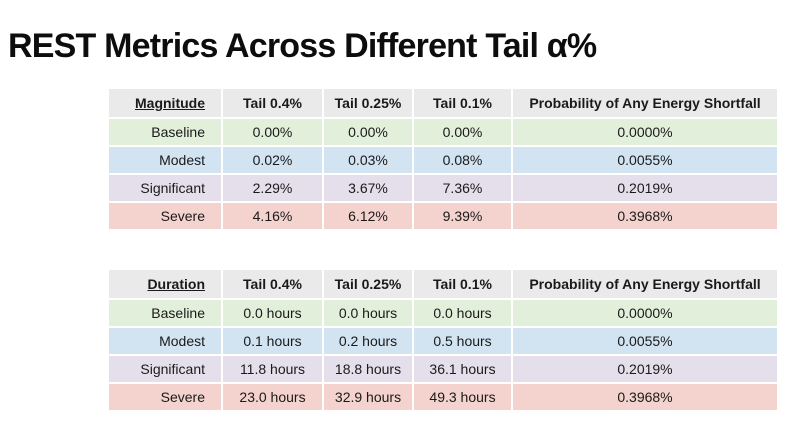  Describe the element at coordinates (272, 397) in the screenshot. I see `data-cell: 23.0 hours` at that location.